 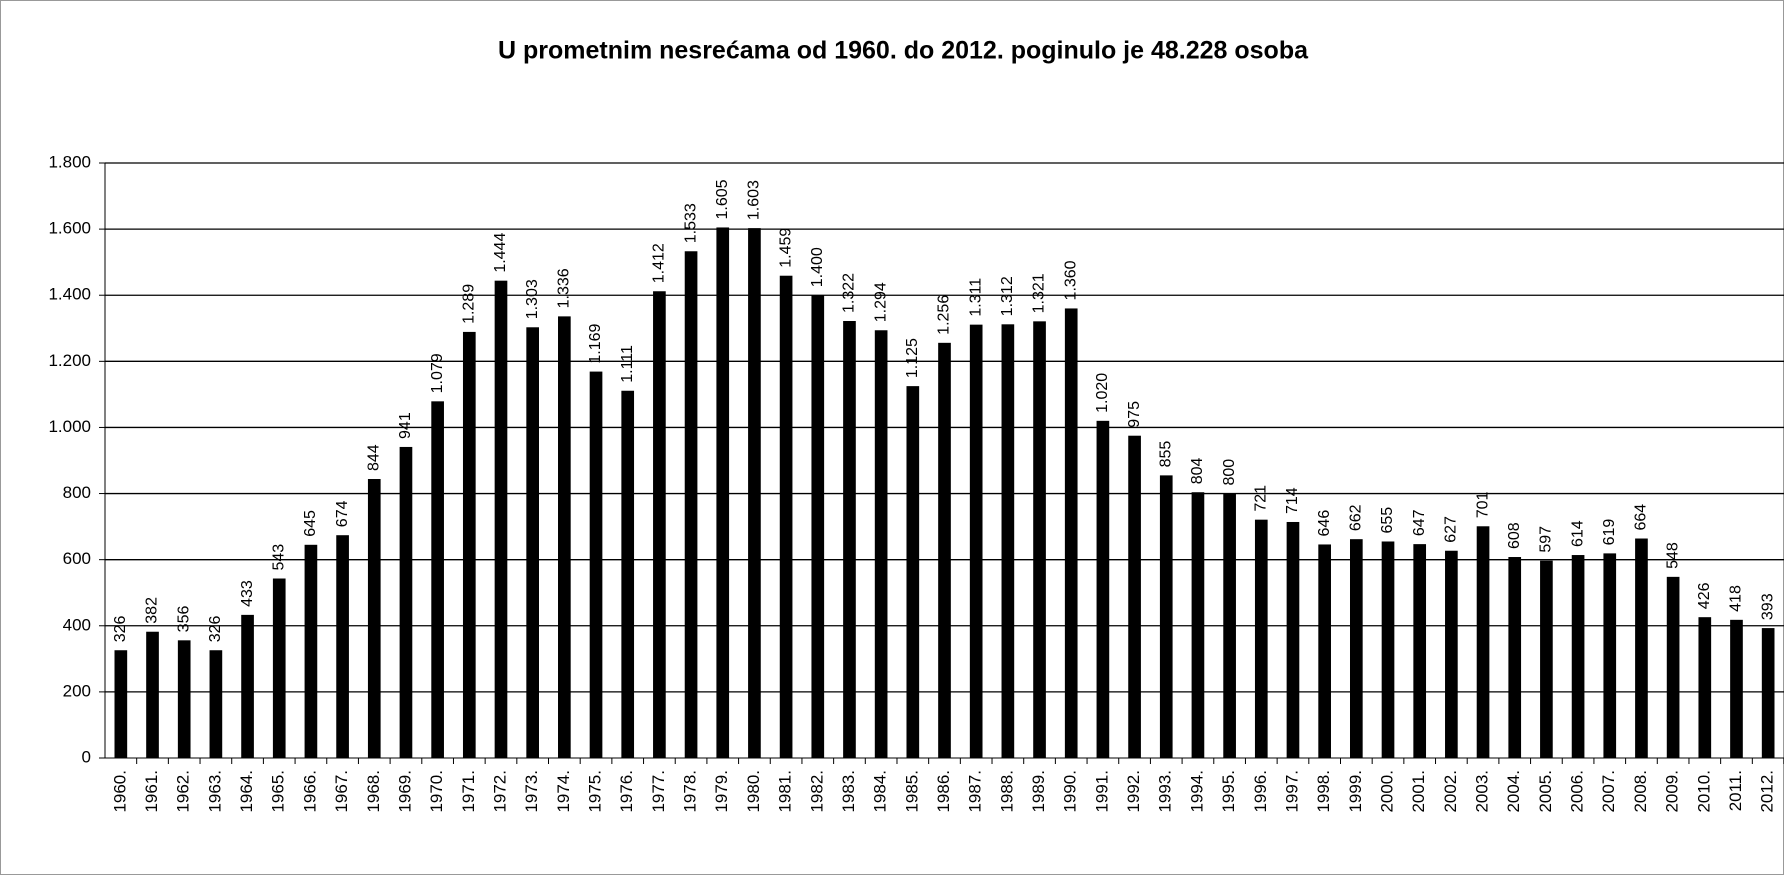 What do you see at coordinates (943, 791) in the screenshot?
I see `x-tick-label: 1986.` at bounding box center [943, 791].